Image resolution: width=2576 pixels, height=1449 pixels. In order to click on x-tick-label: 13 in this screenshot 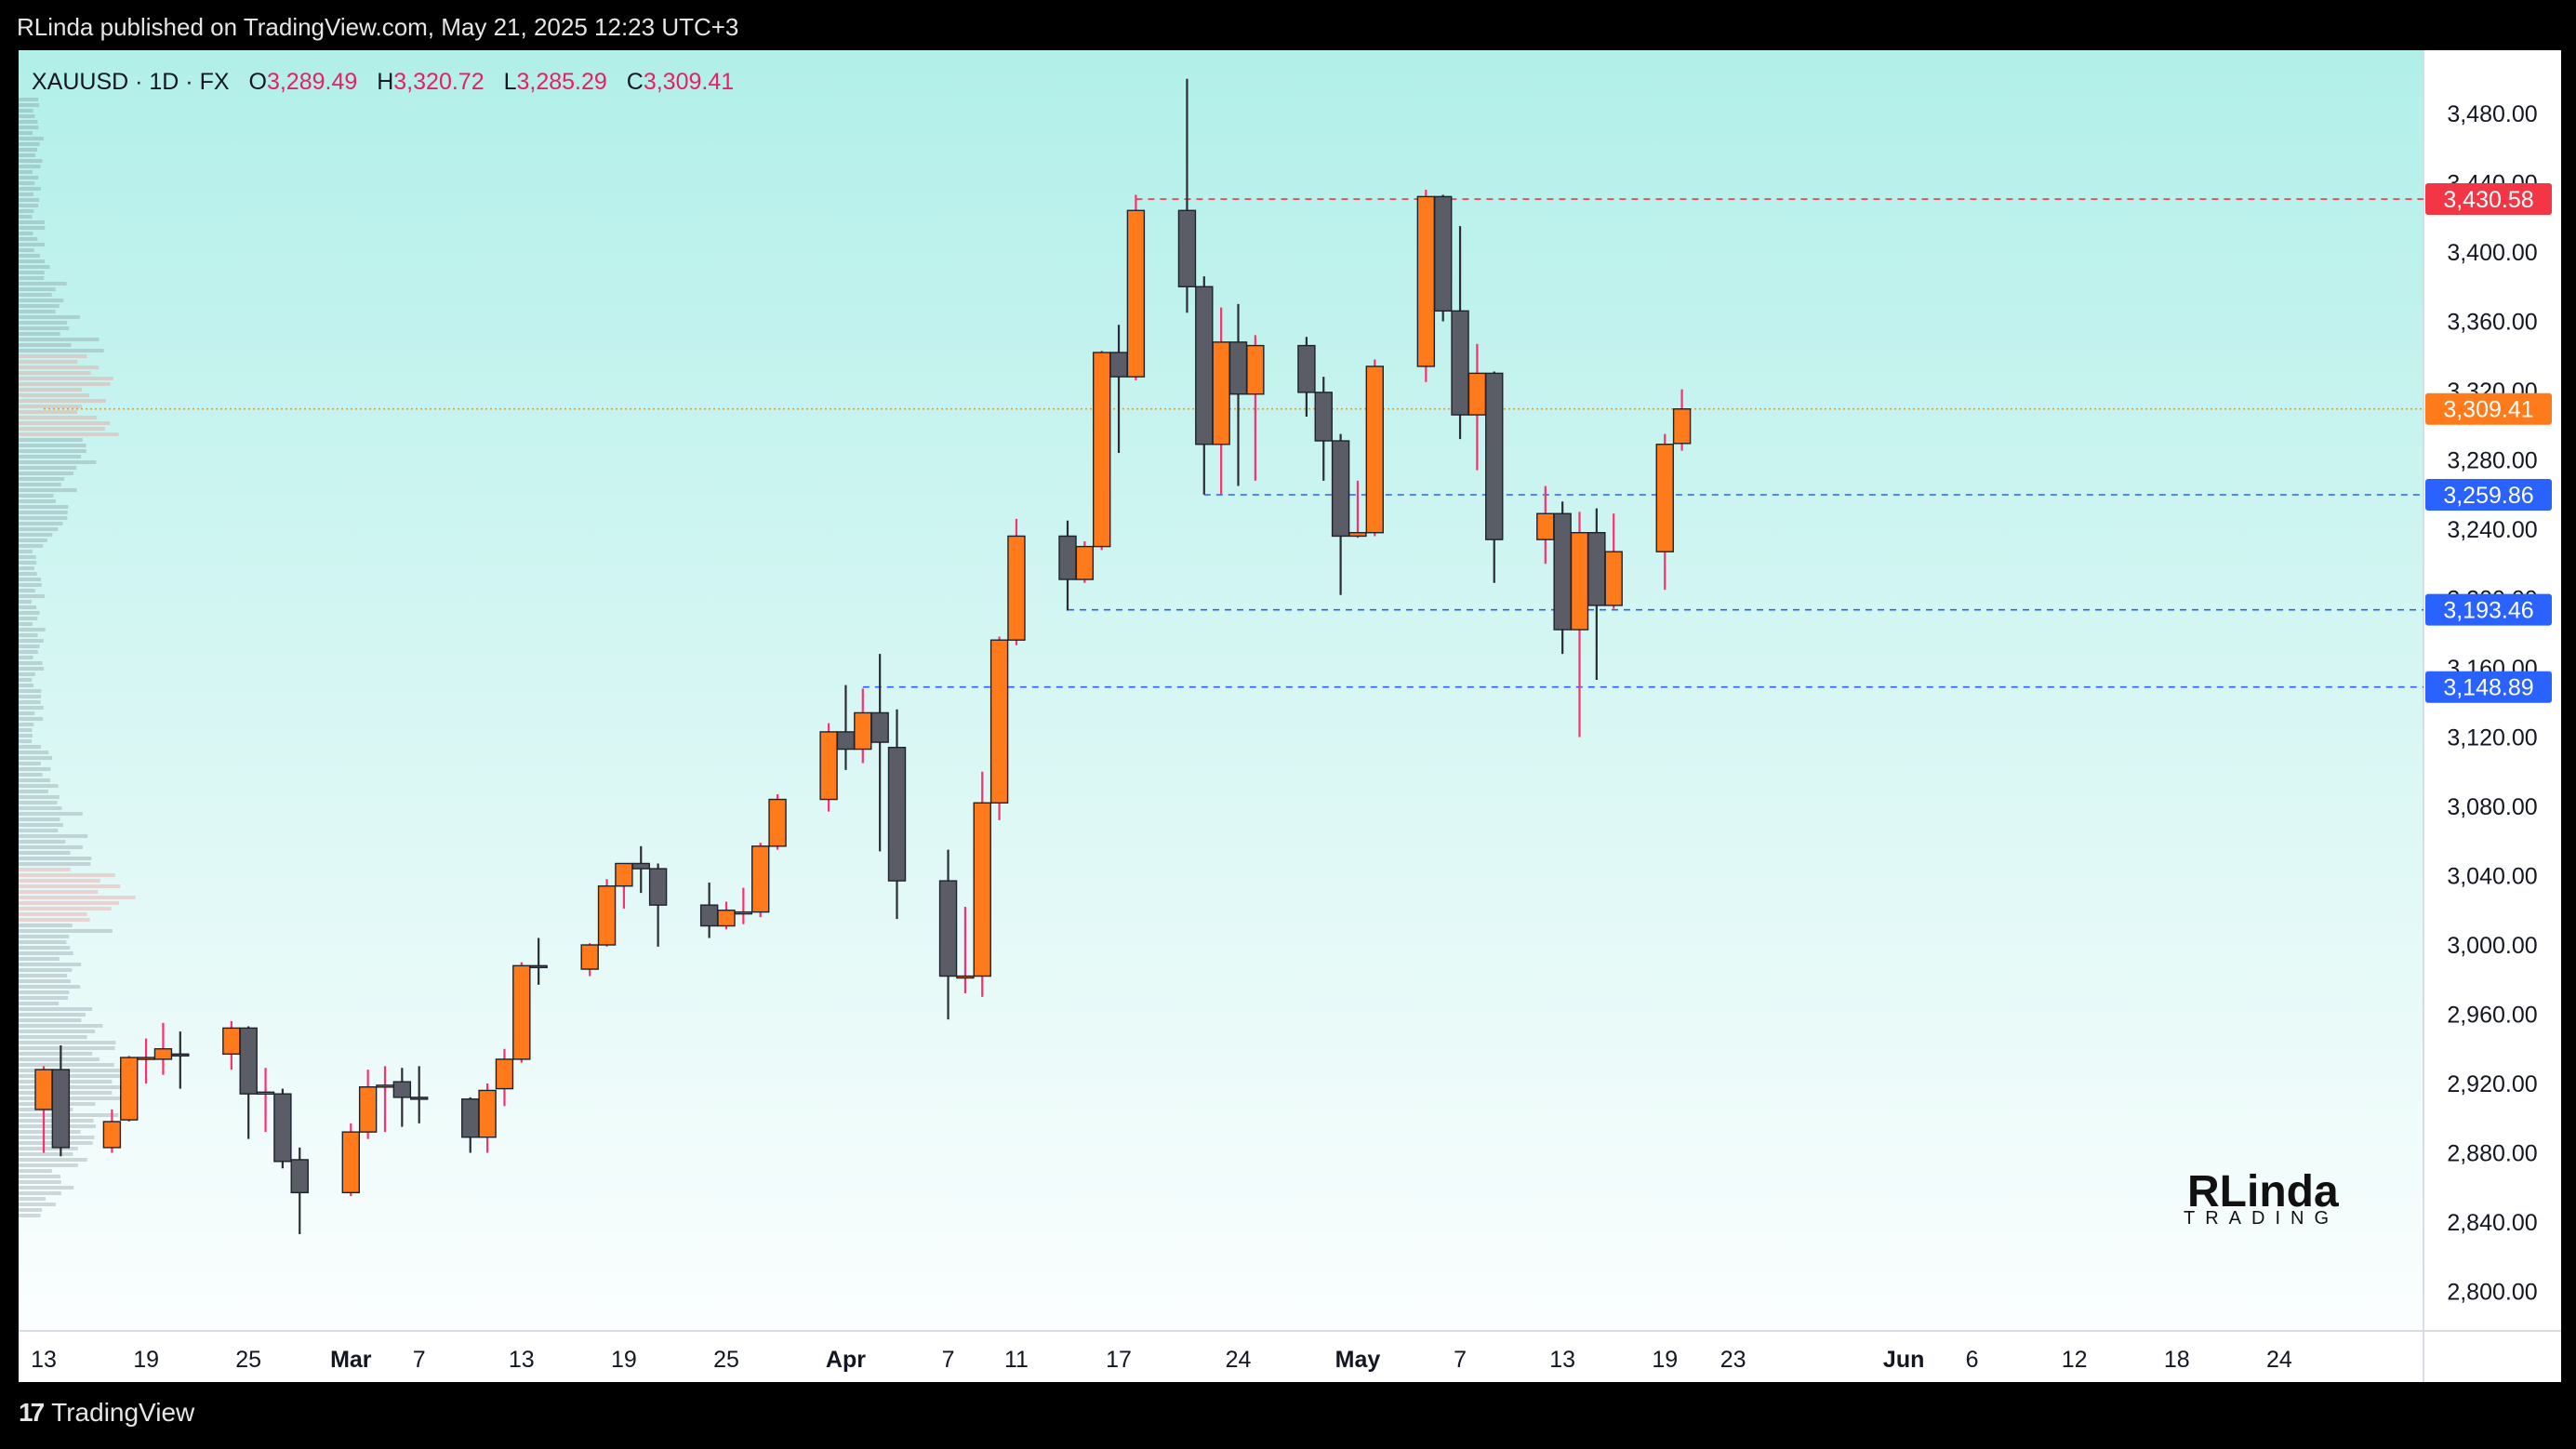, I will do `click(522, 1360)`.